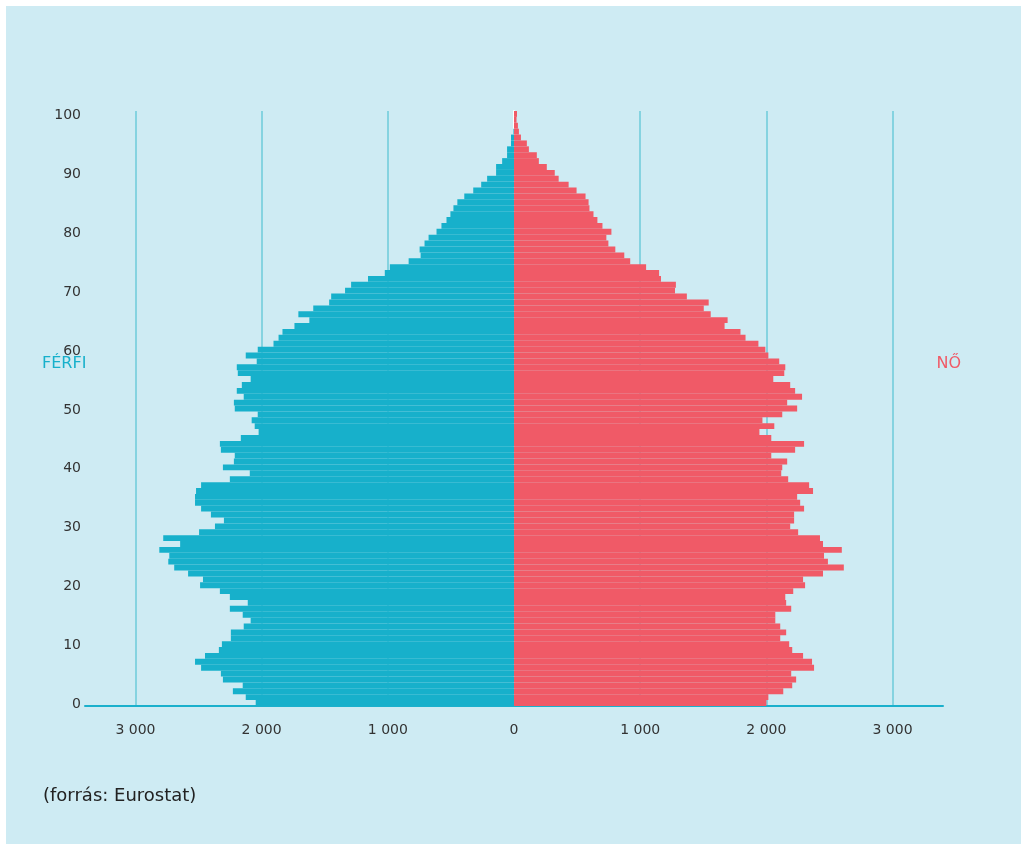 The image size is (1027, 844). I want to click on y-tick-label: 40, so click(72, 467).